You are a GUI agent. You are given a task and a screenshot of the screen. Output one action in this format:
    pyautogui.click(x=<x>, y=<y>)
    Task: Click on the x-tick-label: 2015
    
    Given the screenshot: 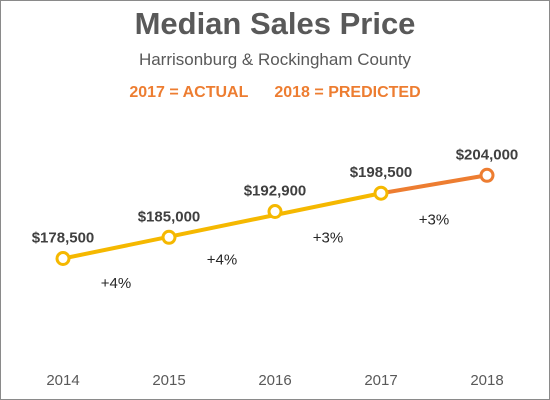 What is the action you would take?
    pyautogui.click(x=168, y=380)
    